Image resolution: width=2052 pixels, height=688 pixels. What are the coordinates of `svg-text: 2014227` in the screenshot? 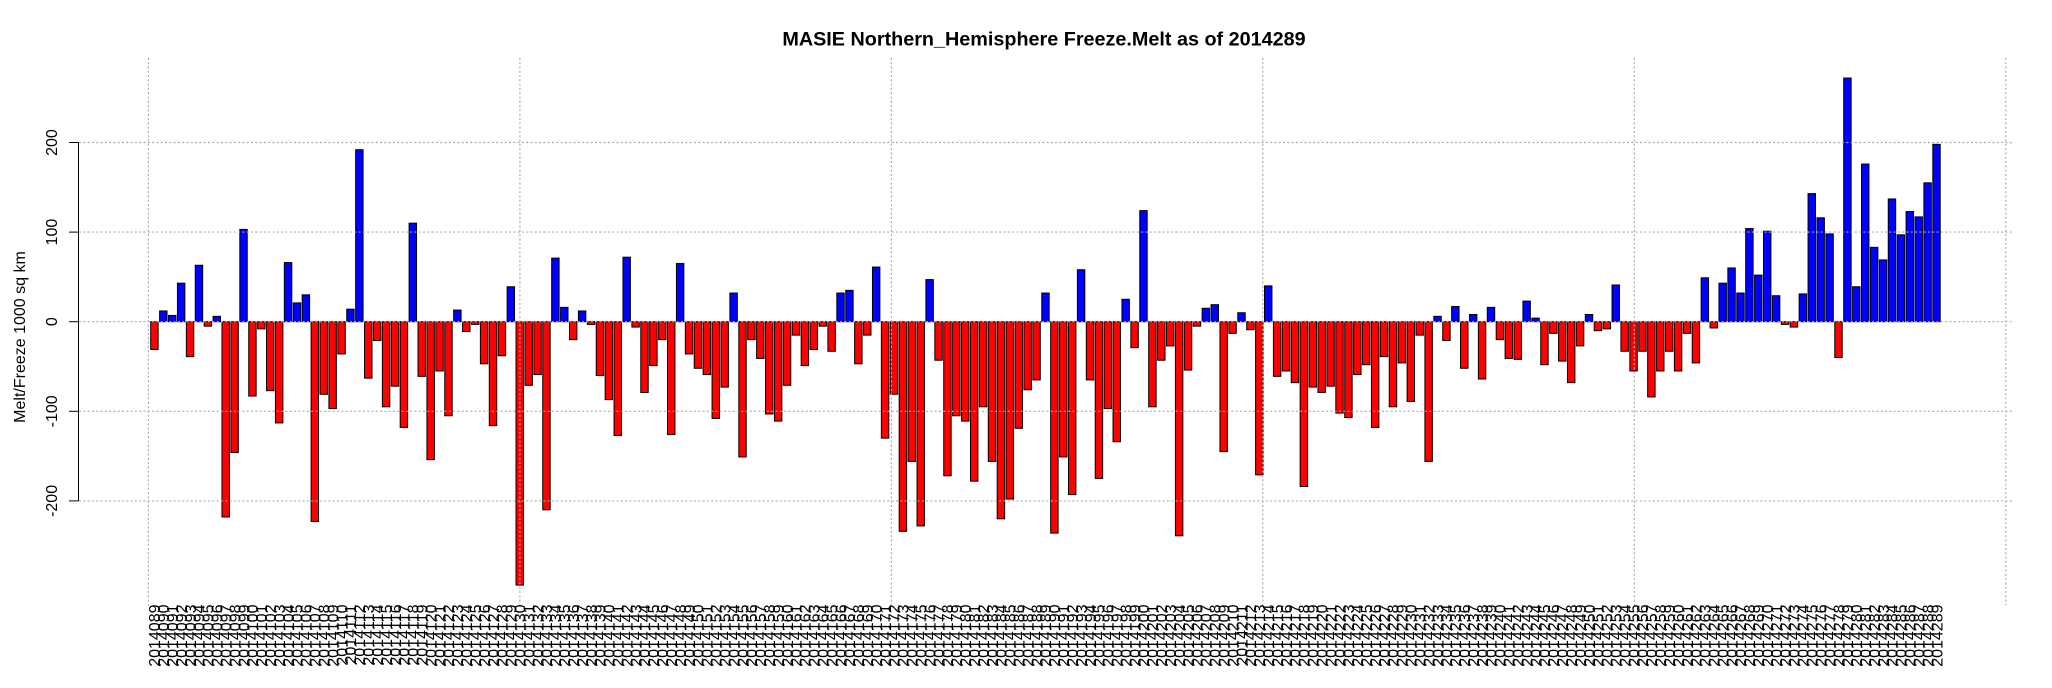 It's located at (1385, 635).